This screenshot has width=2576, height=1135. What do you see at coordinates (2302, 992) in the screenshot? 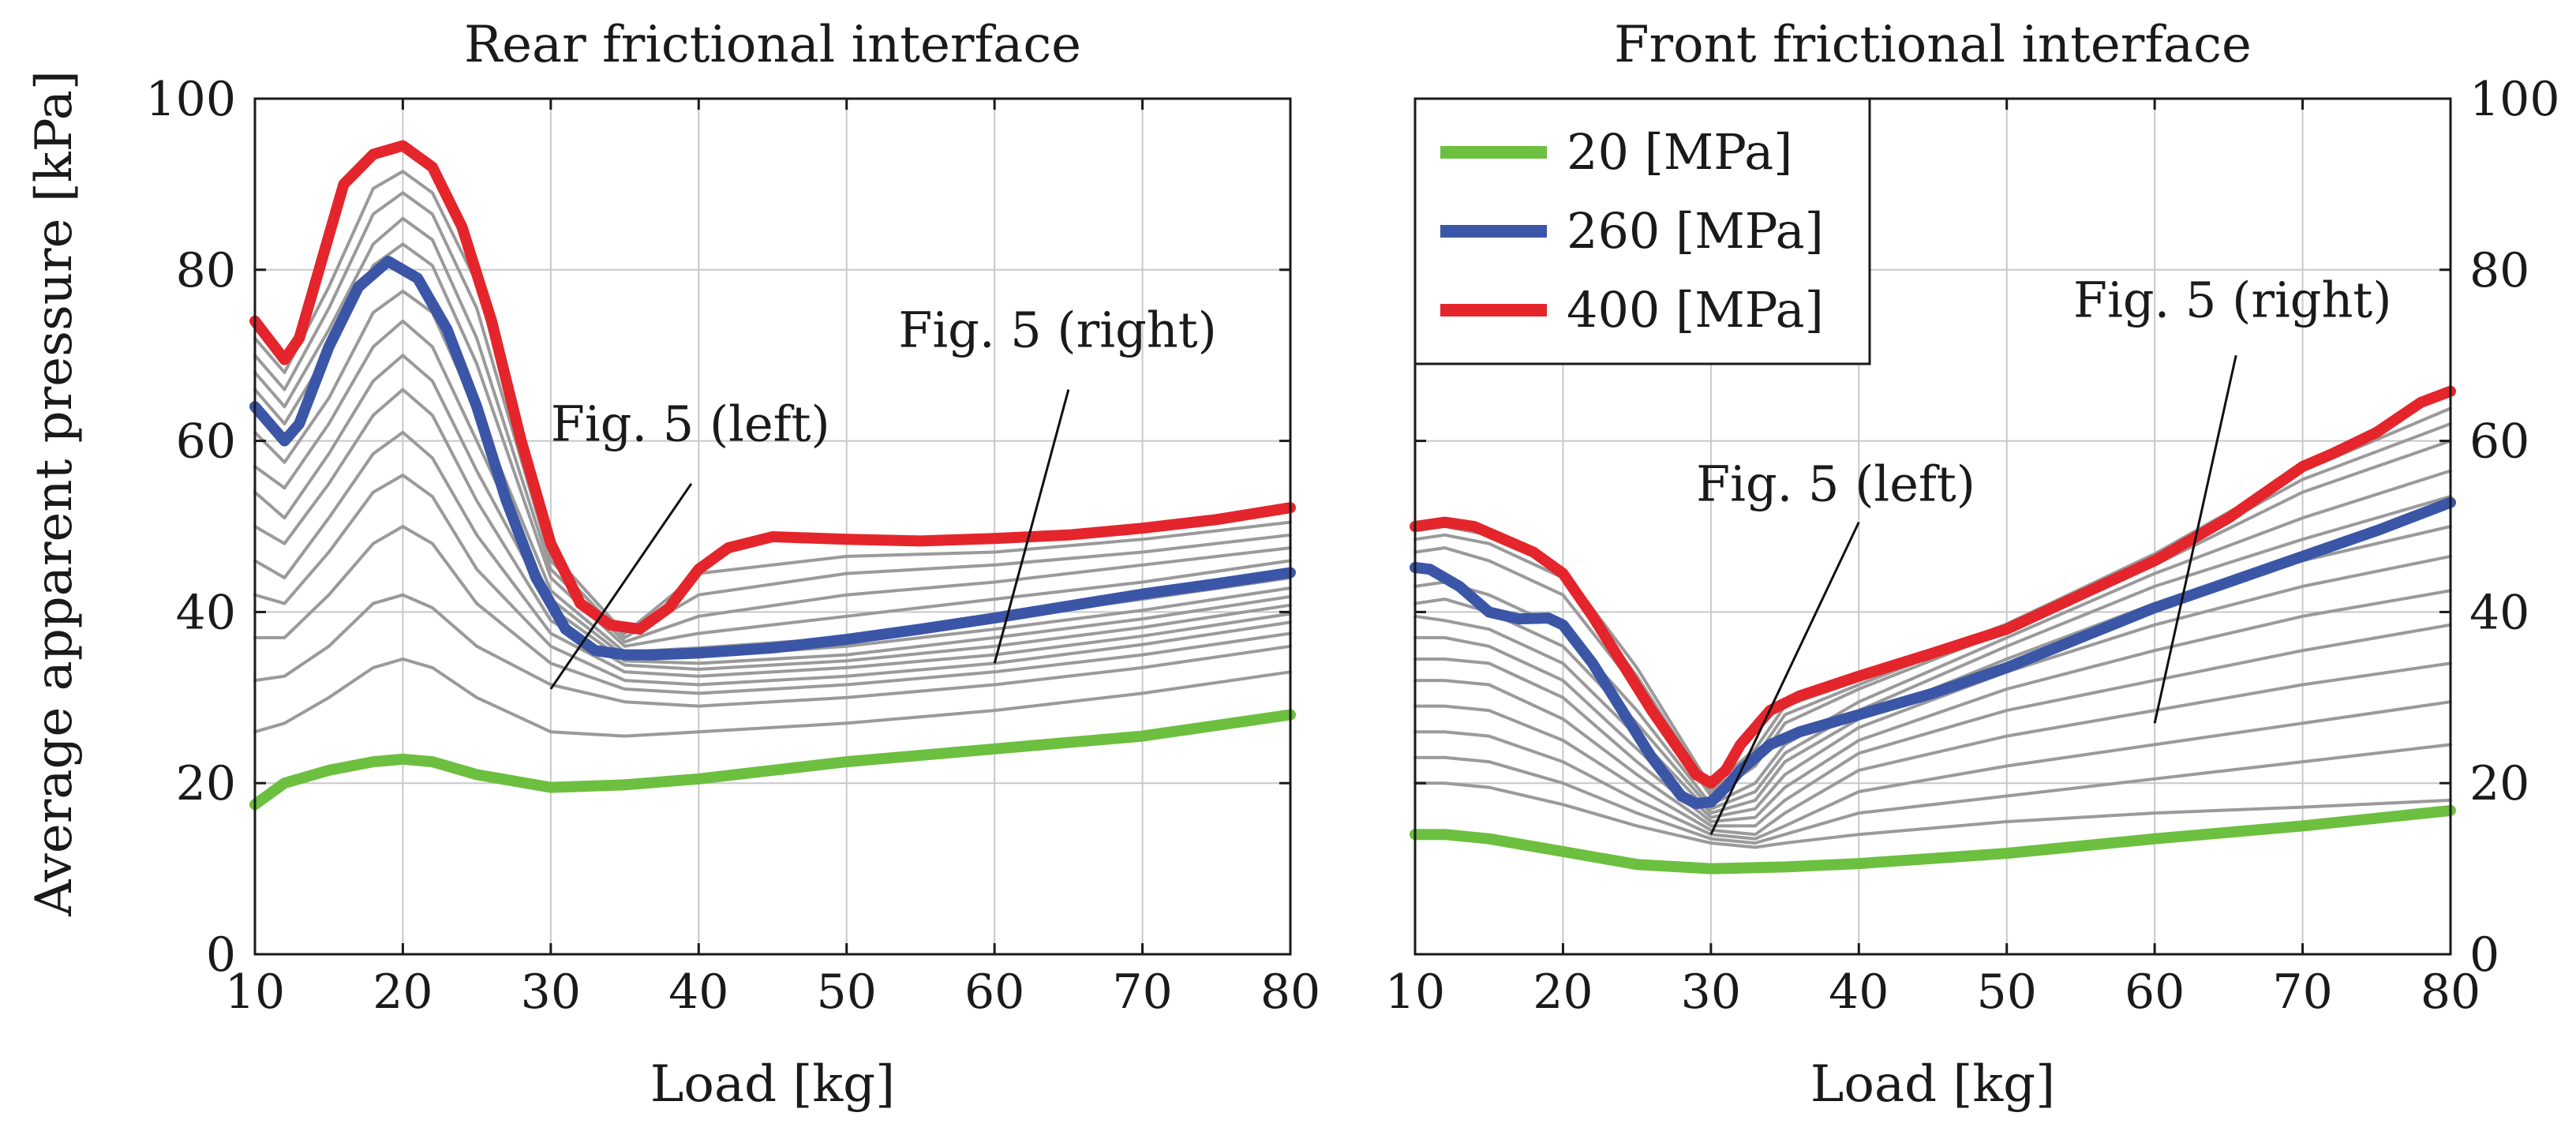
I see `front-x-tick-label-70: 70` at bounding box center [2302, 992].